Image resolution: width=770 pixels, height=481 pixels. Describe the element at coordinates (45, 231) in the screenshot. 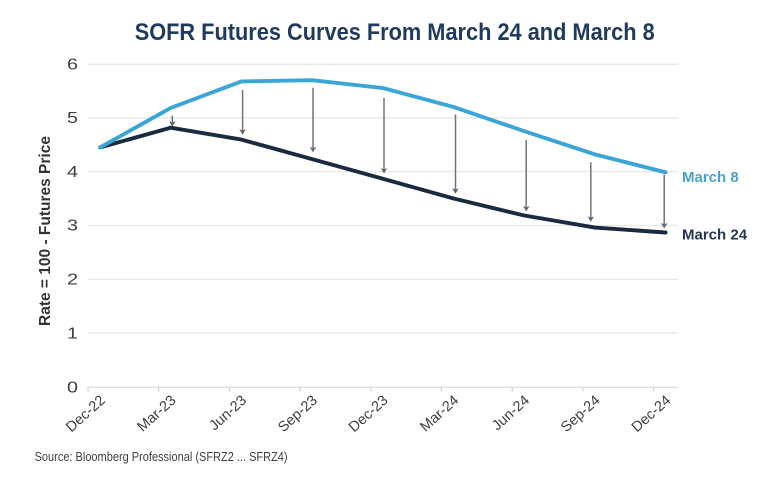

I see `svg-text: Rate = 100 - Futures Price` at that location.